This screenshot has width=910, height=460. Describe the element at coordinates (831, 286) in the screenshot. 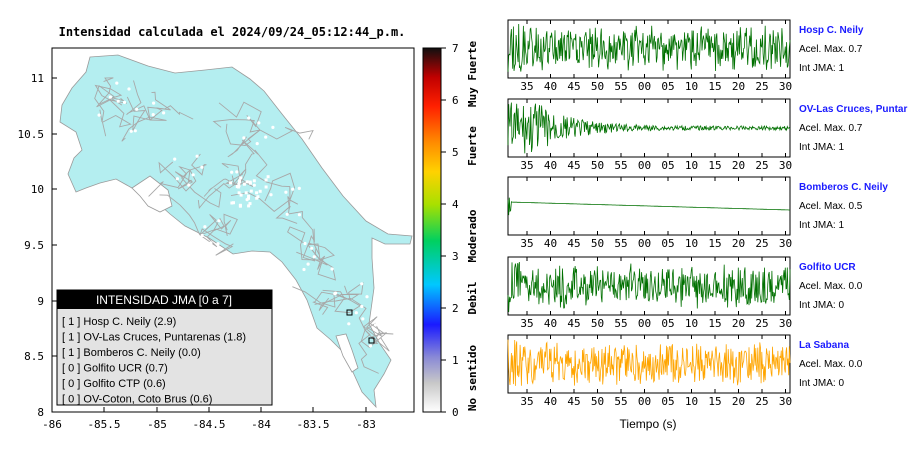

I see `station-acel-max: Acel. Max. 0.0` at that location.